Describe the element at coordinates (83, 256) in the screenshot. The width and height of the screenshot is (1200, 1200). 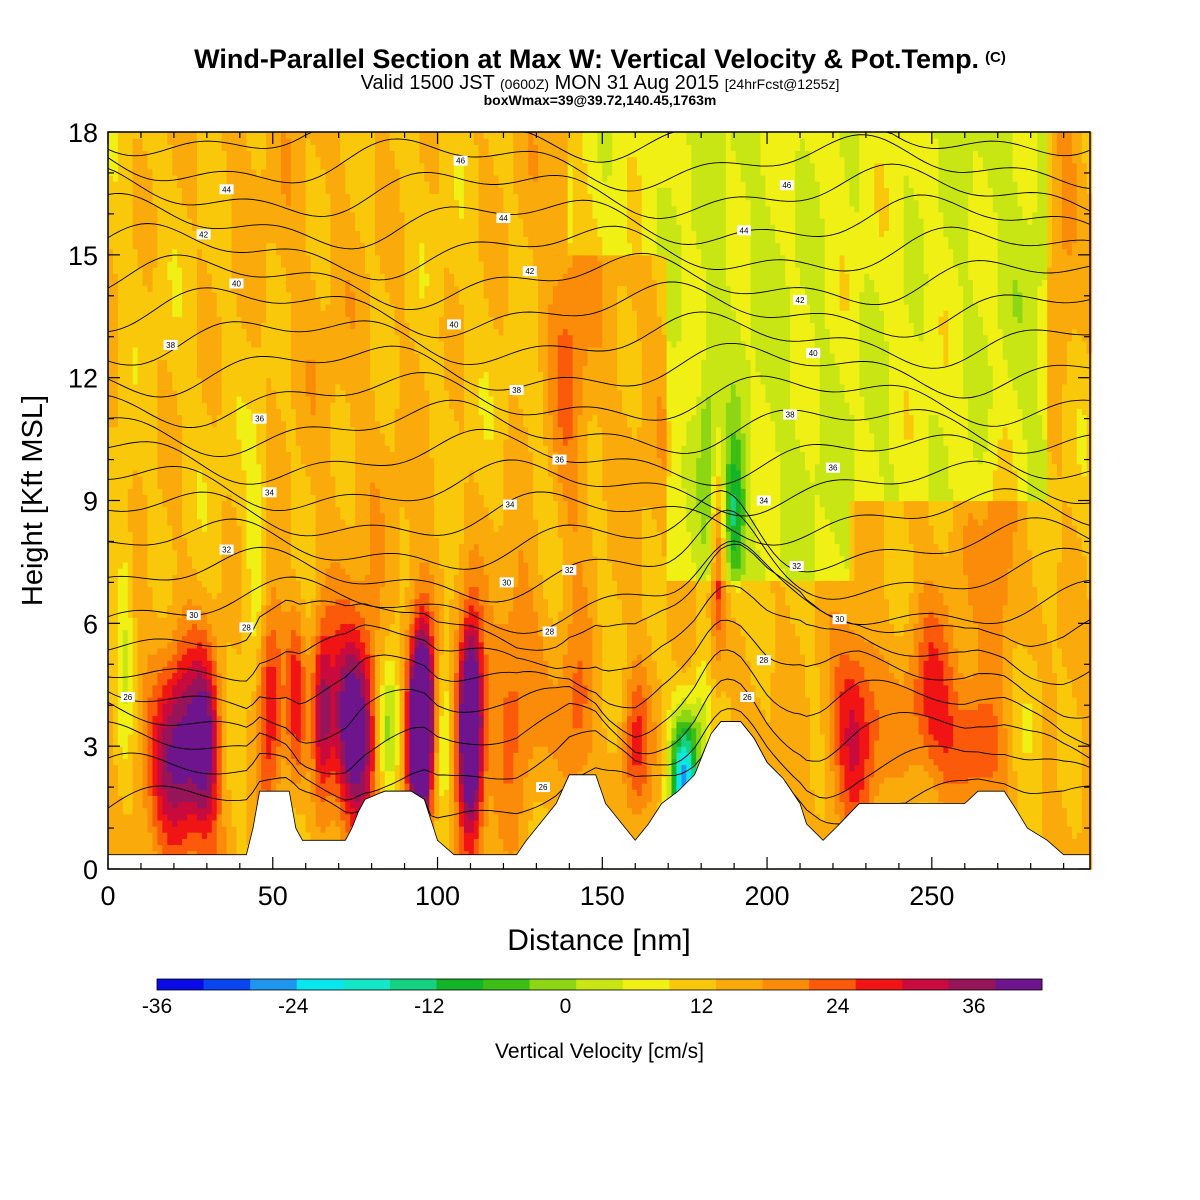
I see `y-tick-label: 15` at that location.